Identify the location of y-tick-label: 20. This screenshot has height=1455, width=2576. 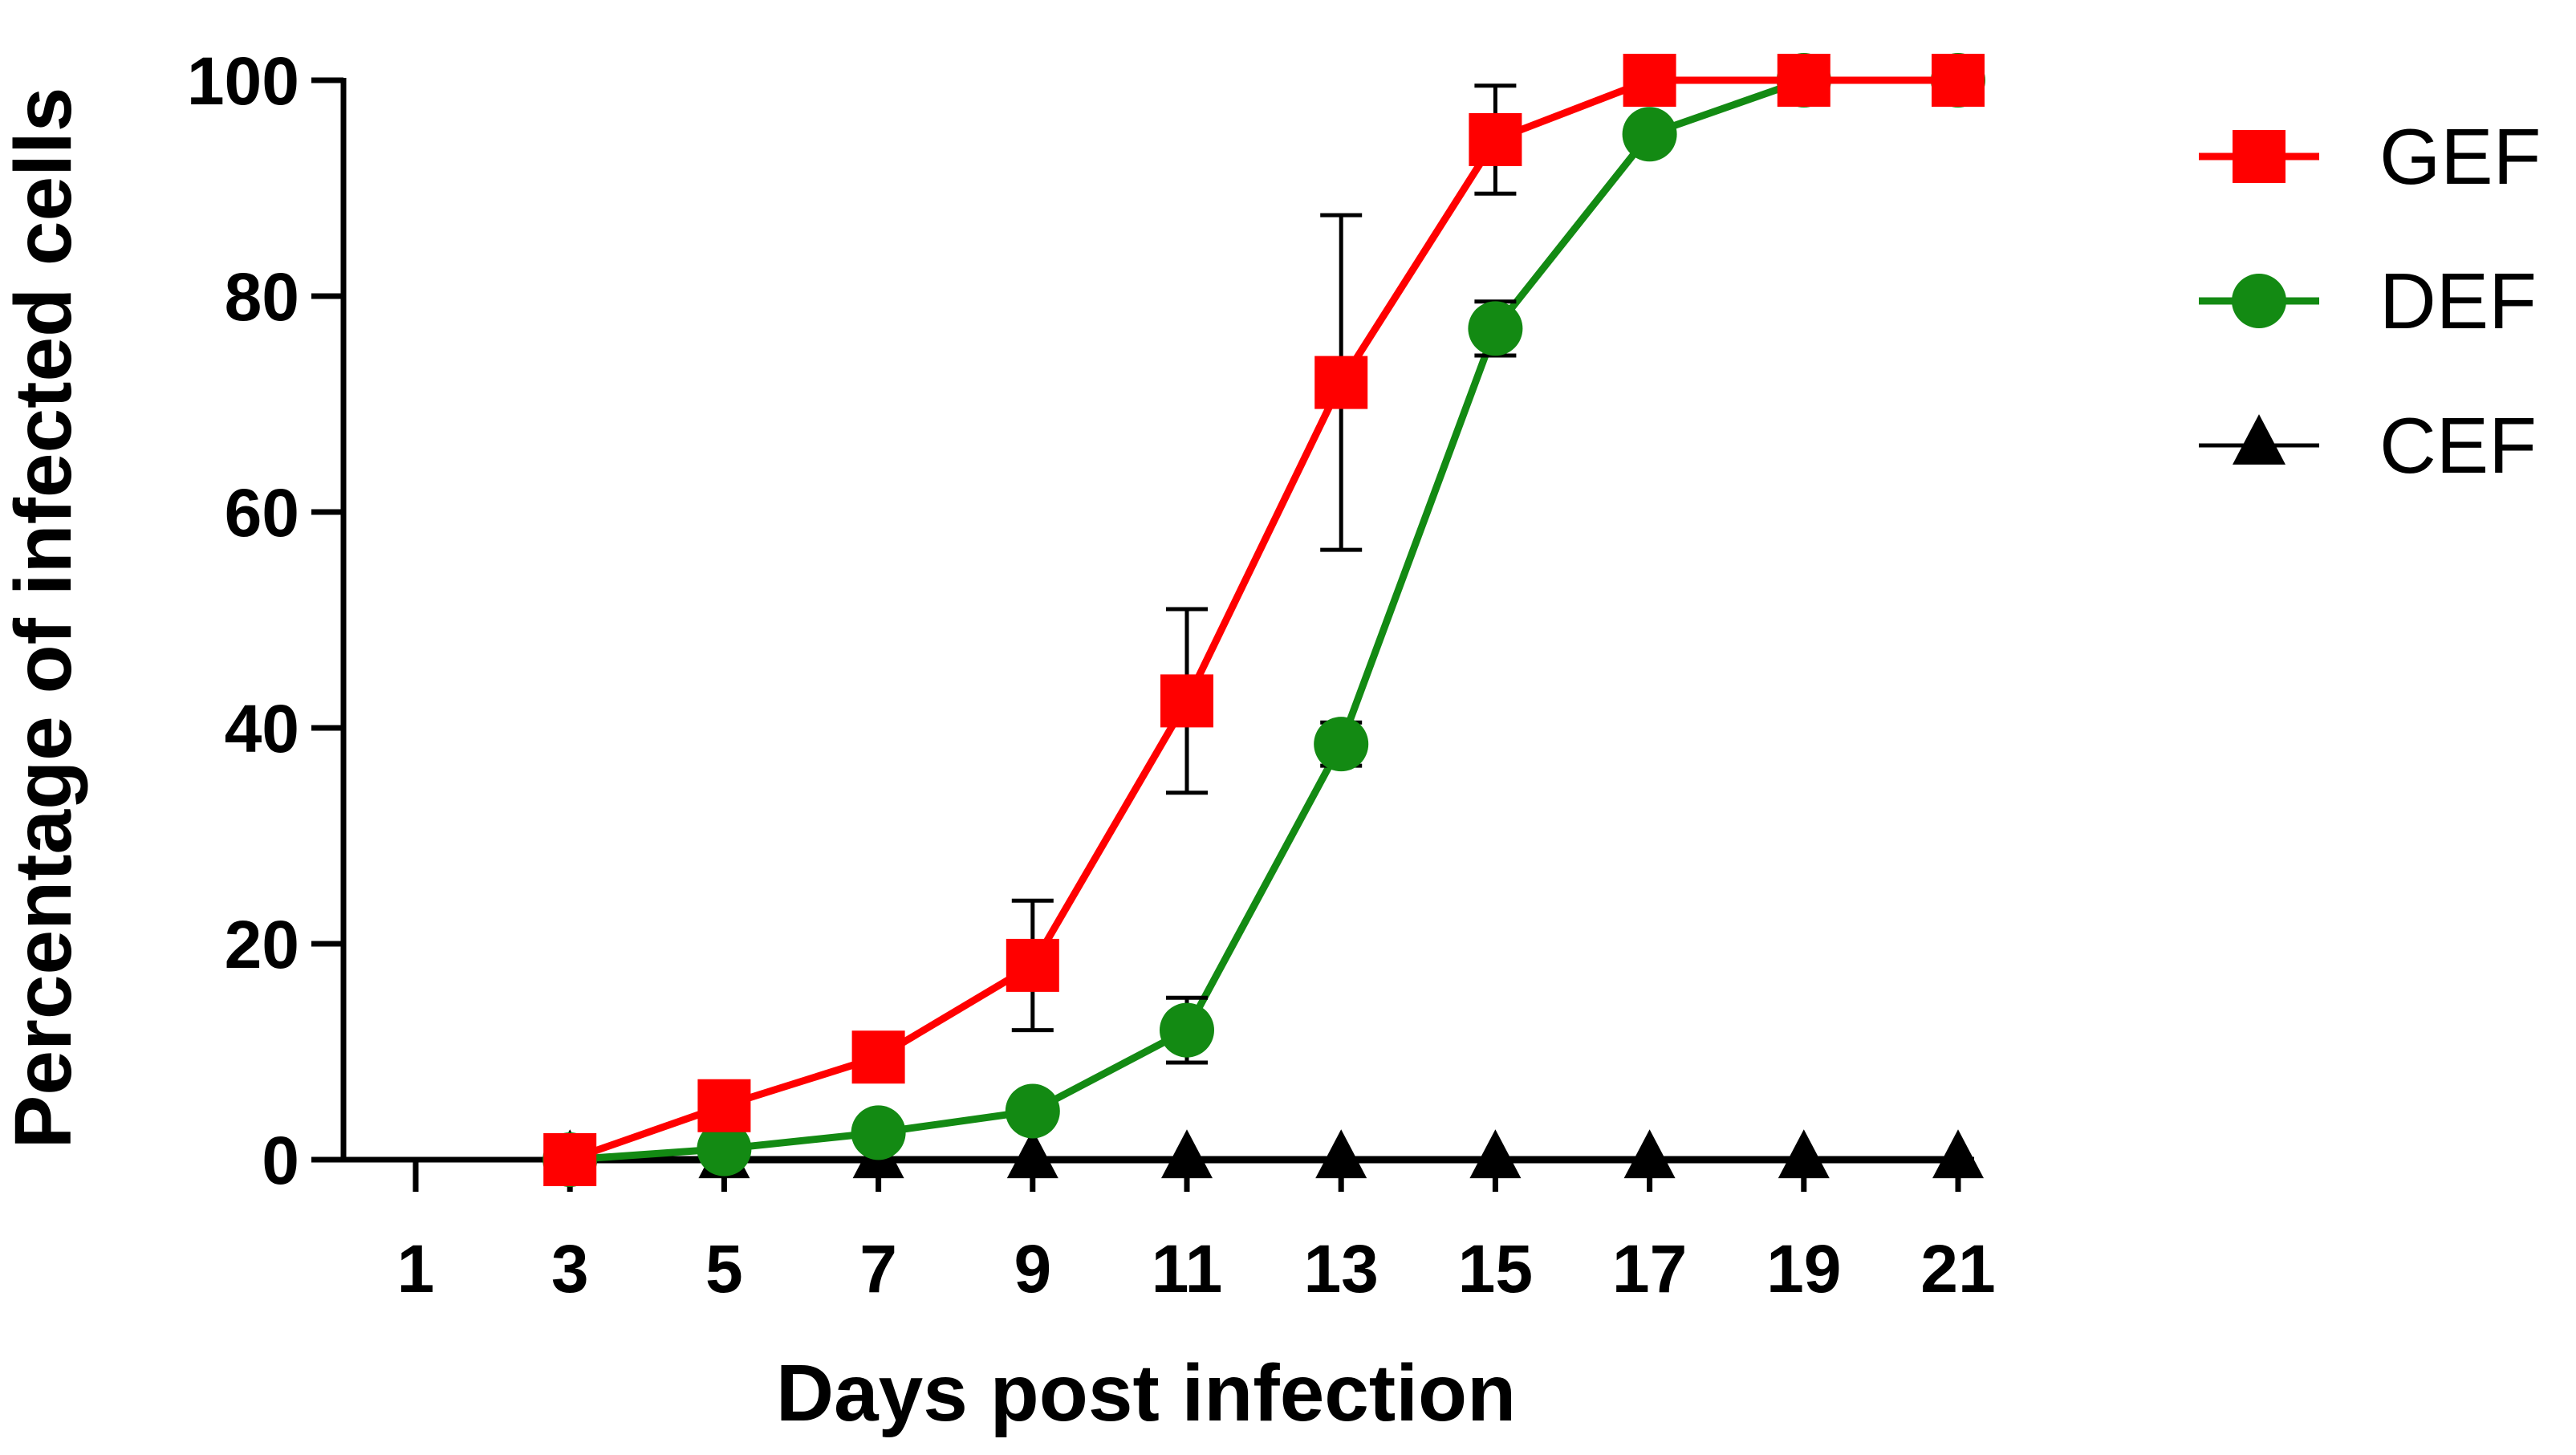
(262, 944).